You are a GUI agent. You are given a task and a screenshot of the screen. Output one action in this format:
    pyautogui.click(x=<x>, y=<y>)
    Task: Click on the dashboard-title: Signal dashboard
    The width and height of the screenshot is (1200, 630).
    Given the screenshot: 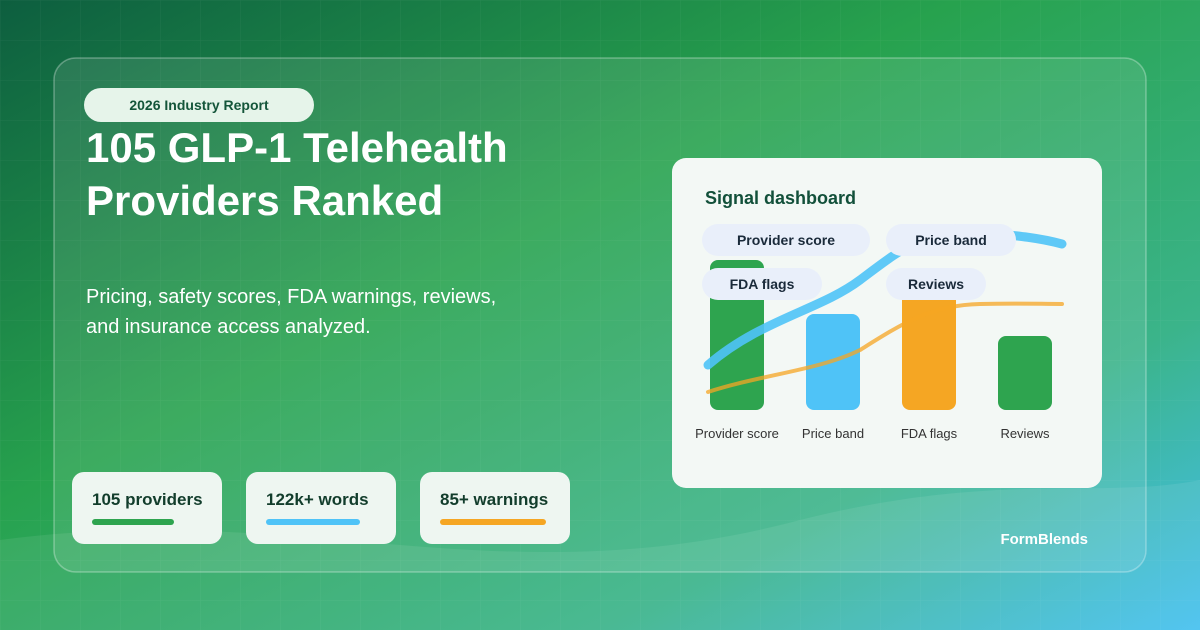 What is the action you would take?
    pyautogui.click(x=780, y=198)
    